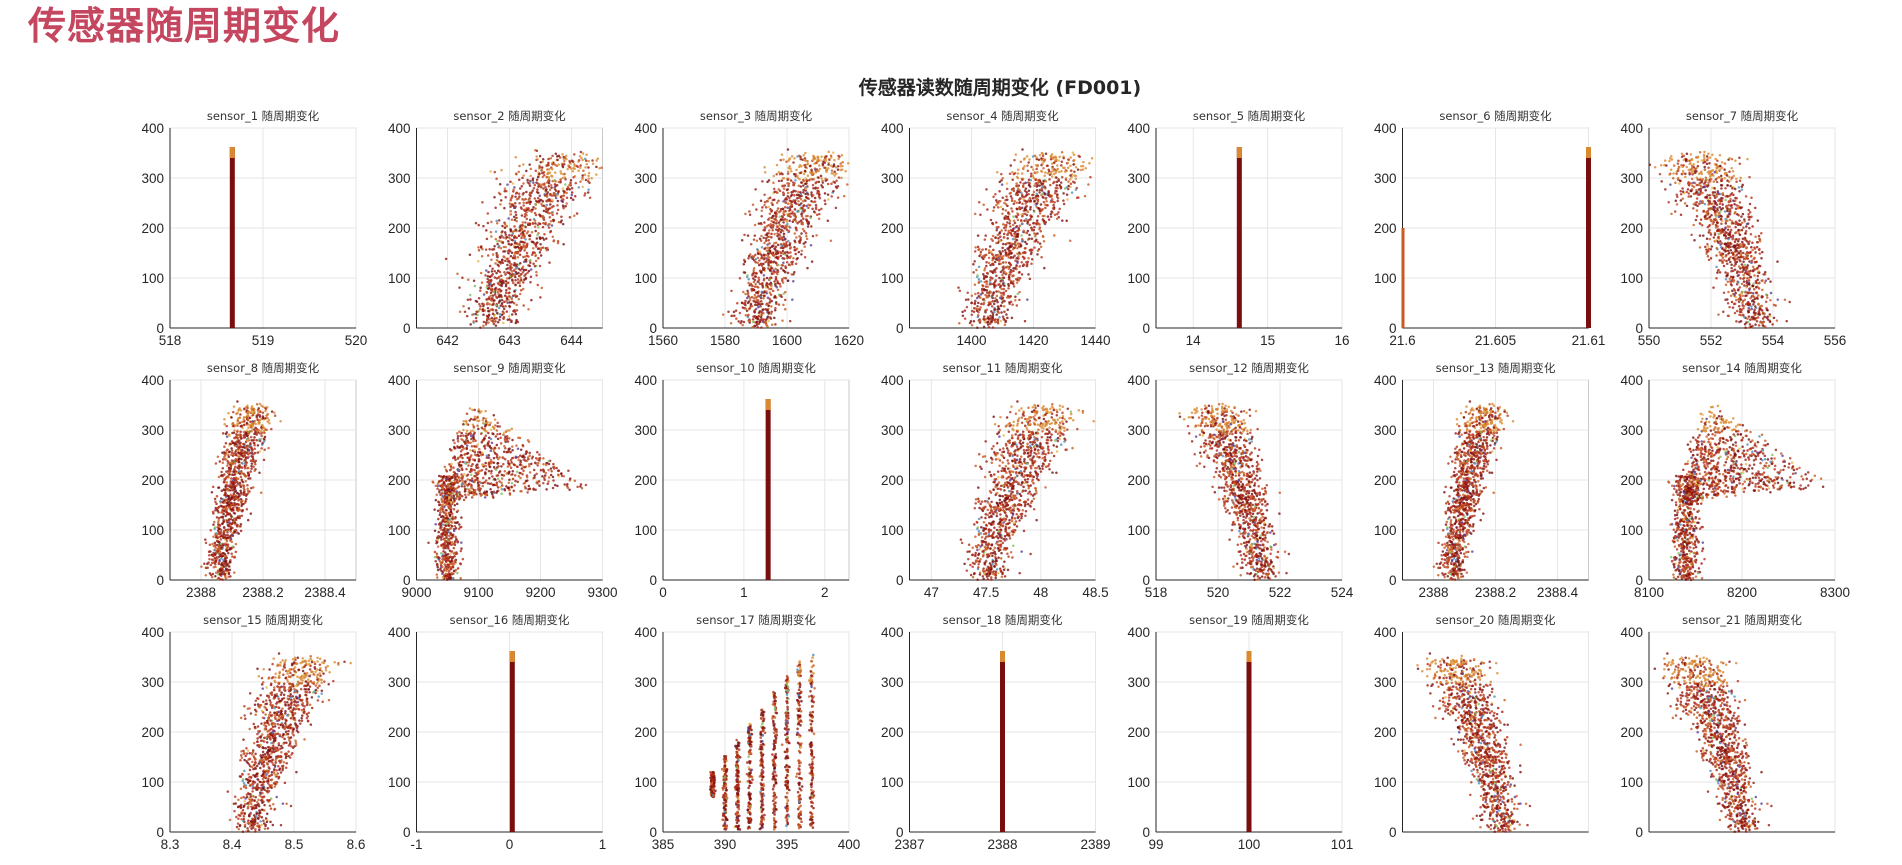 Image resolution: width=1902 pixels, height=865 pixels. Describe the element at coordinates (1835, 340) in the screenshot. I see `x-tick-label: 556` at that location.